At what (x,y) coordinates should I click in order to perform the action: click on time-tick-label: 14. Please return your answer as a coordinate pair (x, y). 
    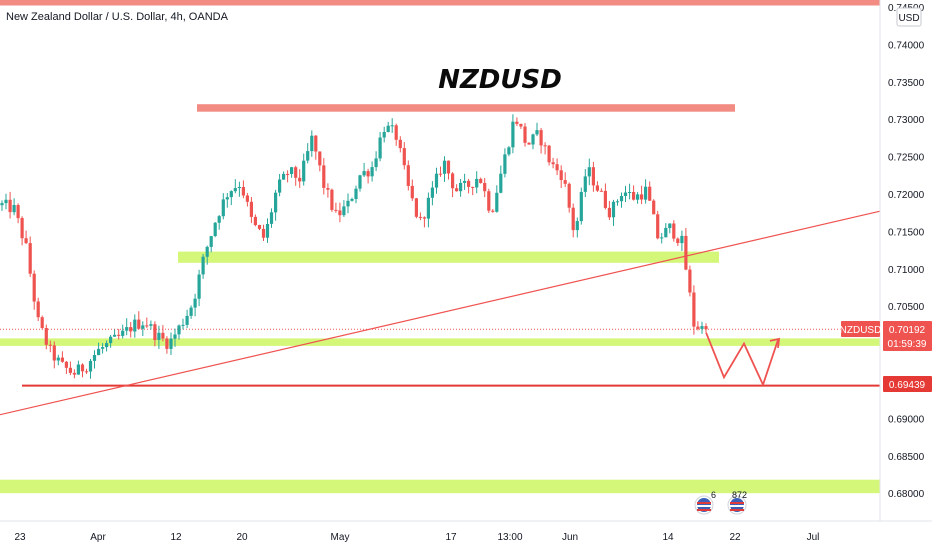
    Looking at the image, I should click on (668, 537).